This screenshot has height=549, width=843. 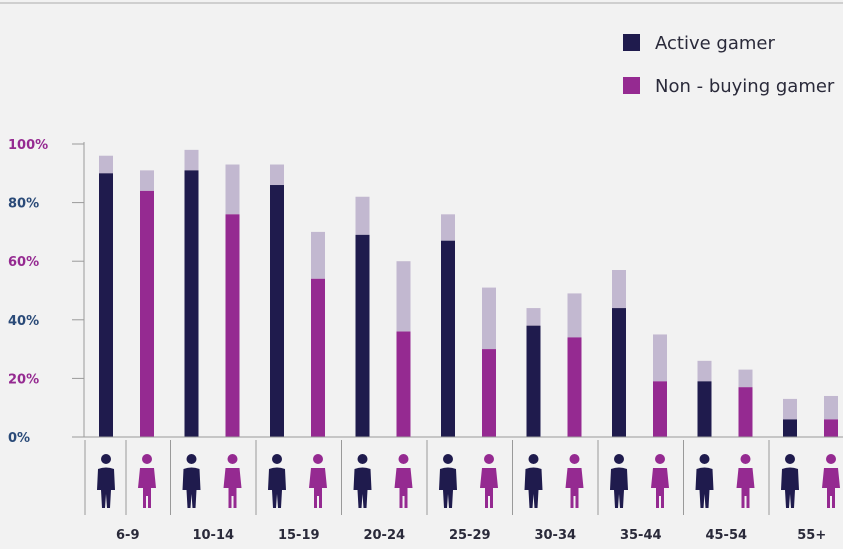 What do you see at coordinates (23, 321) in the screenshot?
I see `y-tick-label-3: 40%` at bounding box center [23, 321].